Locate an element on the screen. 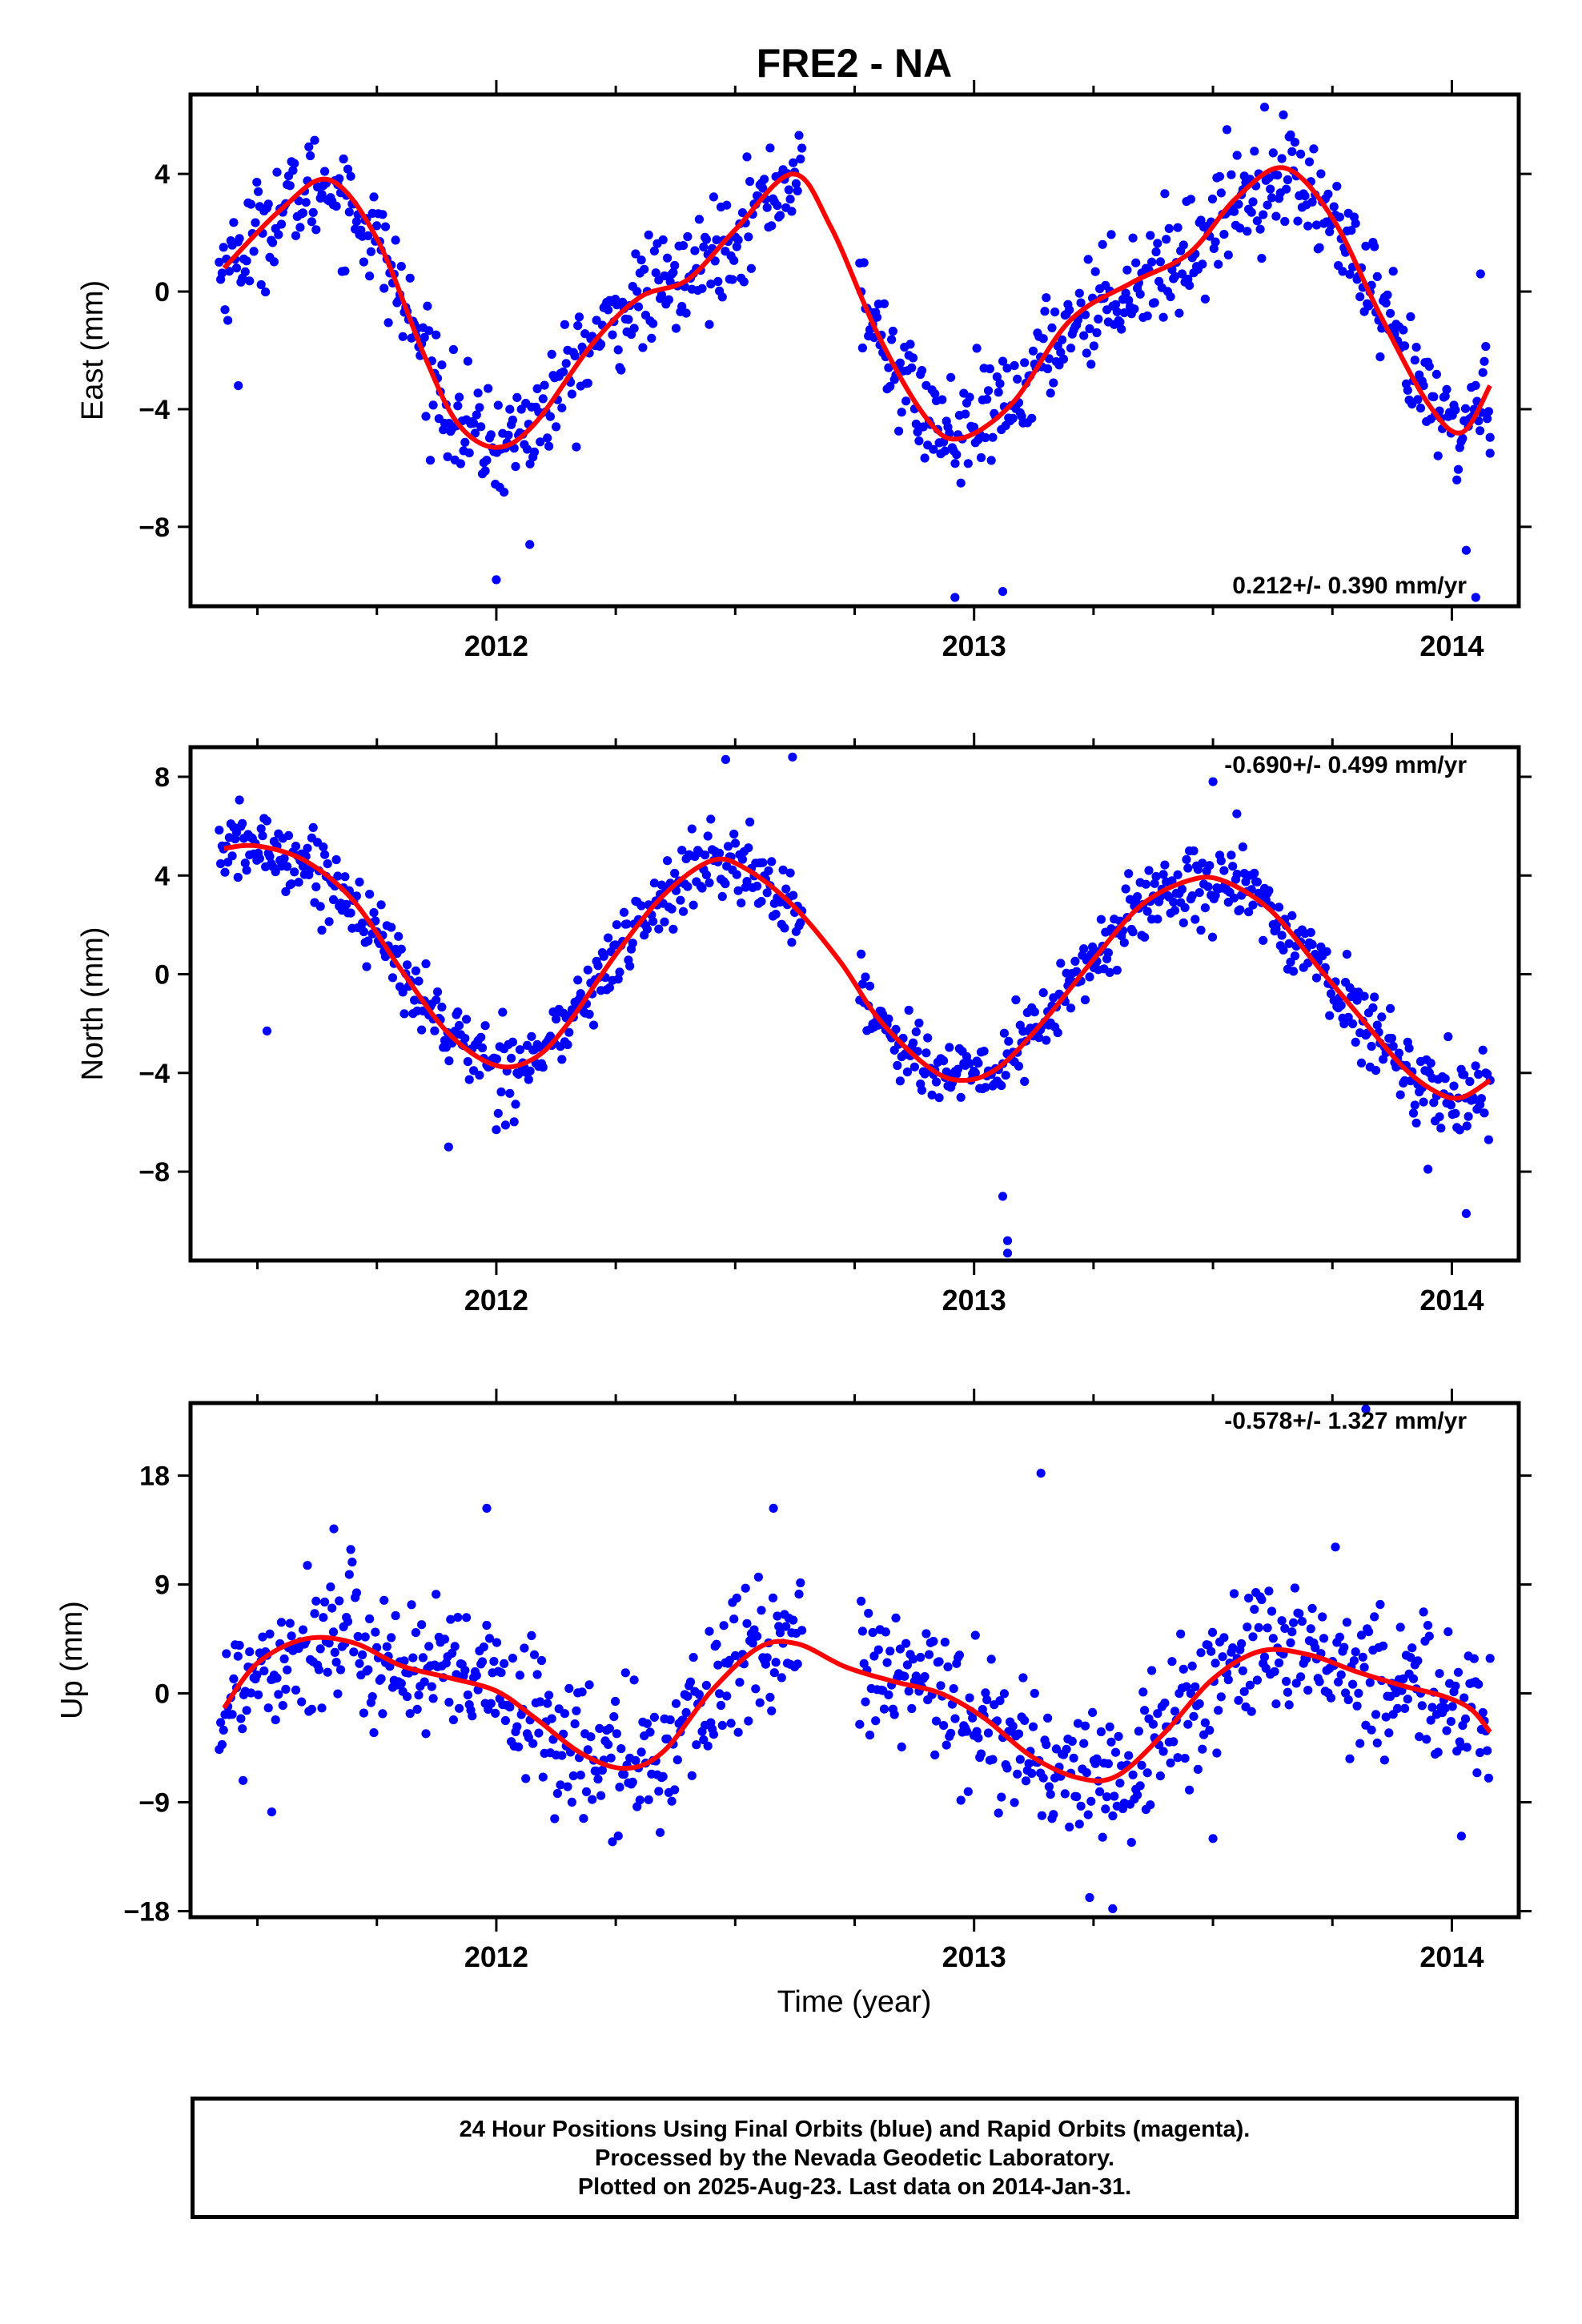  north-x-tick-label: 2013 is located at coordinates (974, 1300).